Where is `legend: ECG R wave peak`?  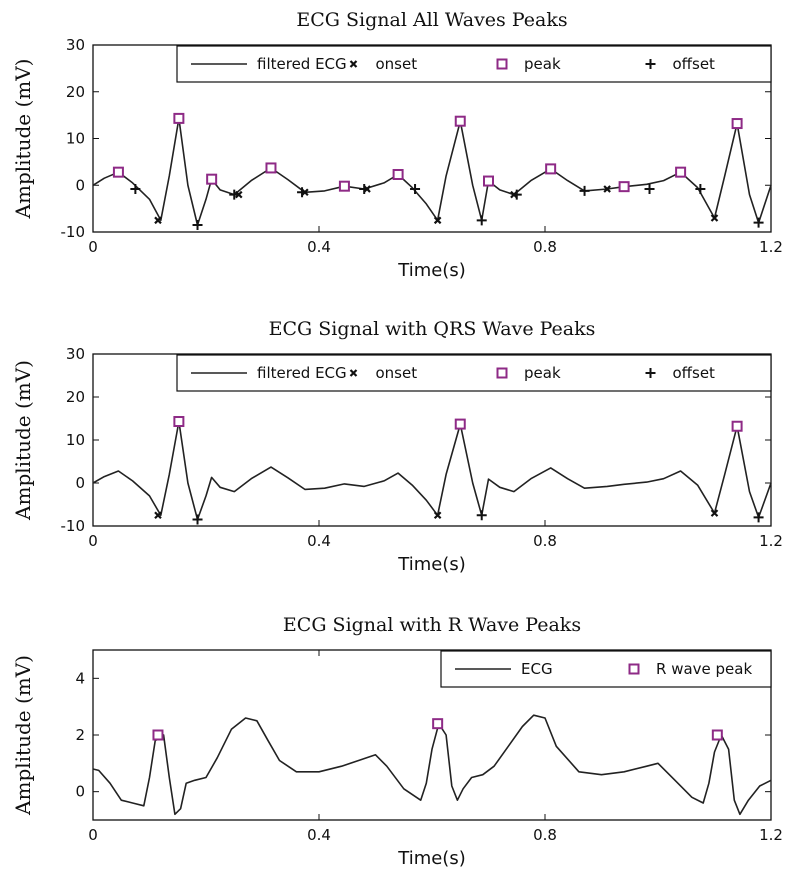 legend: ECG R wave peak is located at coordinates (606, 669).